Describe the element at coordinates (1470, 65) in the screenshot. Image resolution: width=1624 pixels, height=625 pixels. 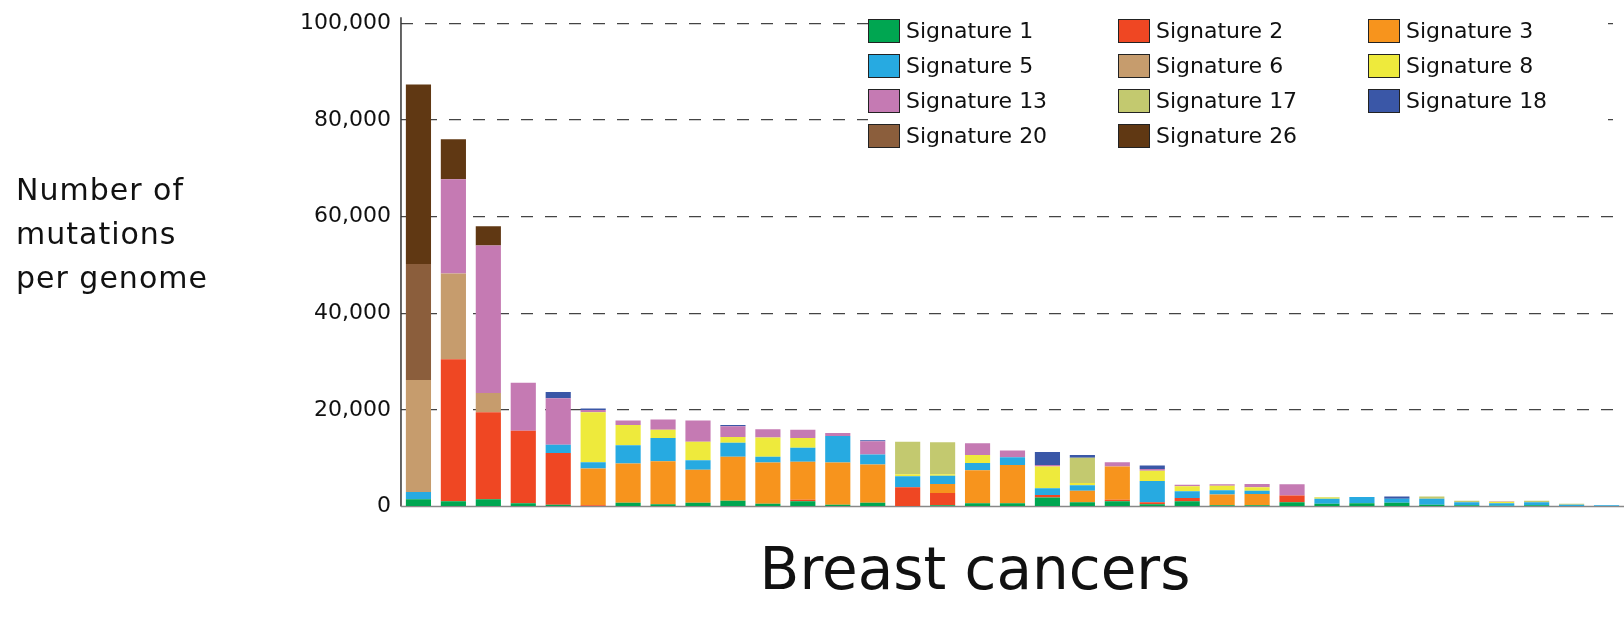
I see `legend-label: Signature 8` at that location.